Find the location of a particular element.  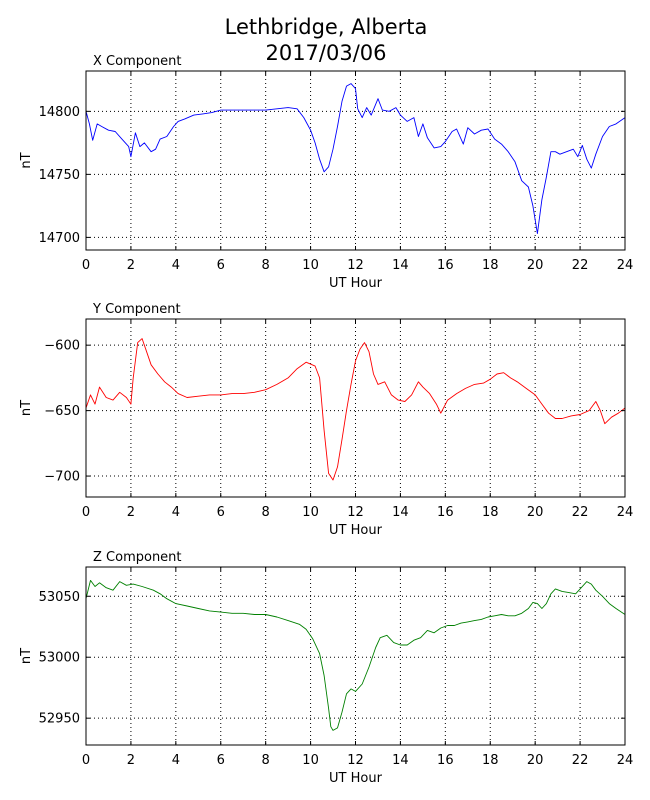

z-xtick-label: 22 is located at coordinates (580, 760).